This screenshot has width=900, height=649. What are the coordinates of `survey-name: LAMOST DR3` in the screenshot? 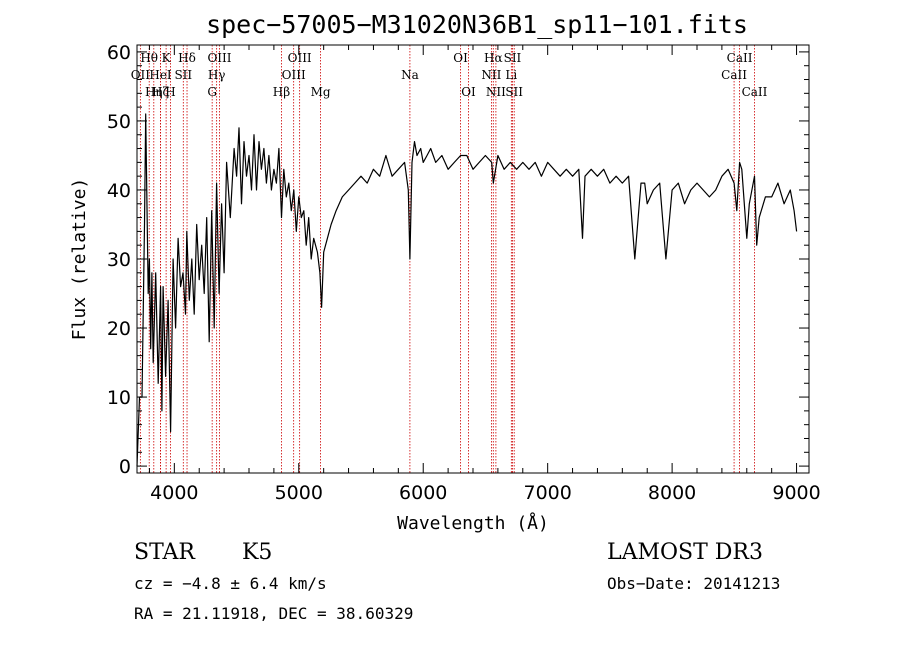 It's located at (685, 552).